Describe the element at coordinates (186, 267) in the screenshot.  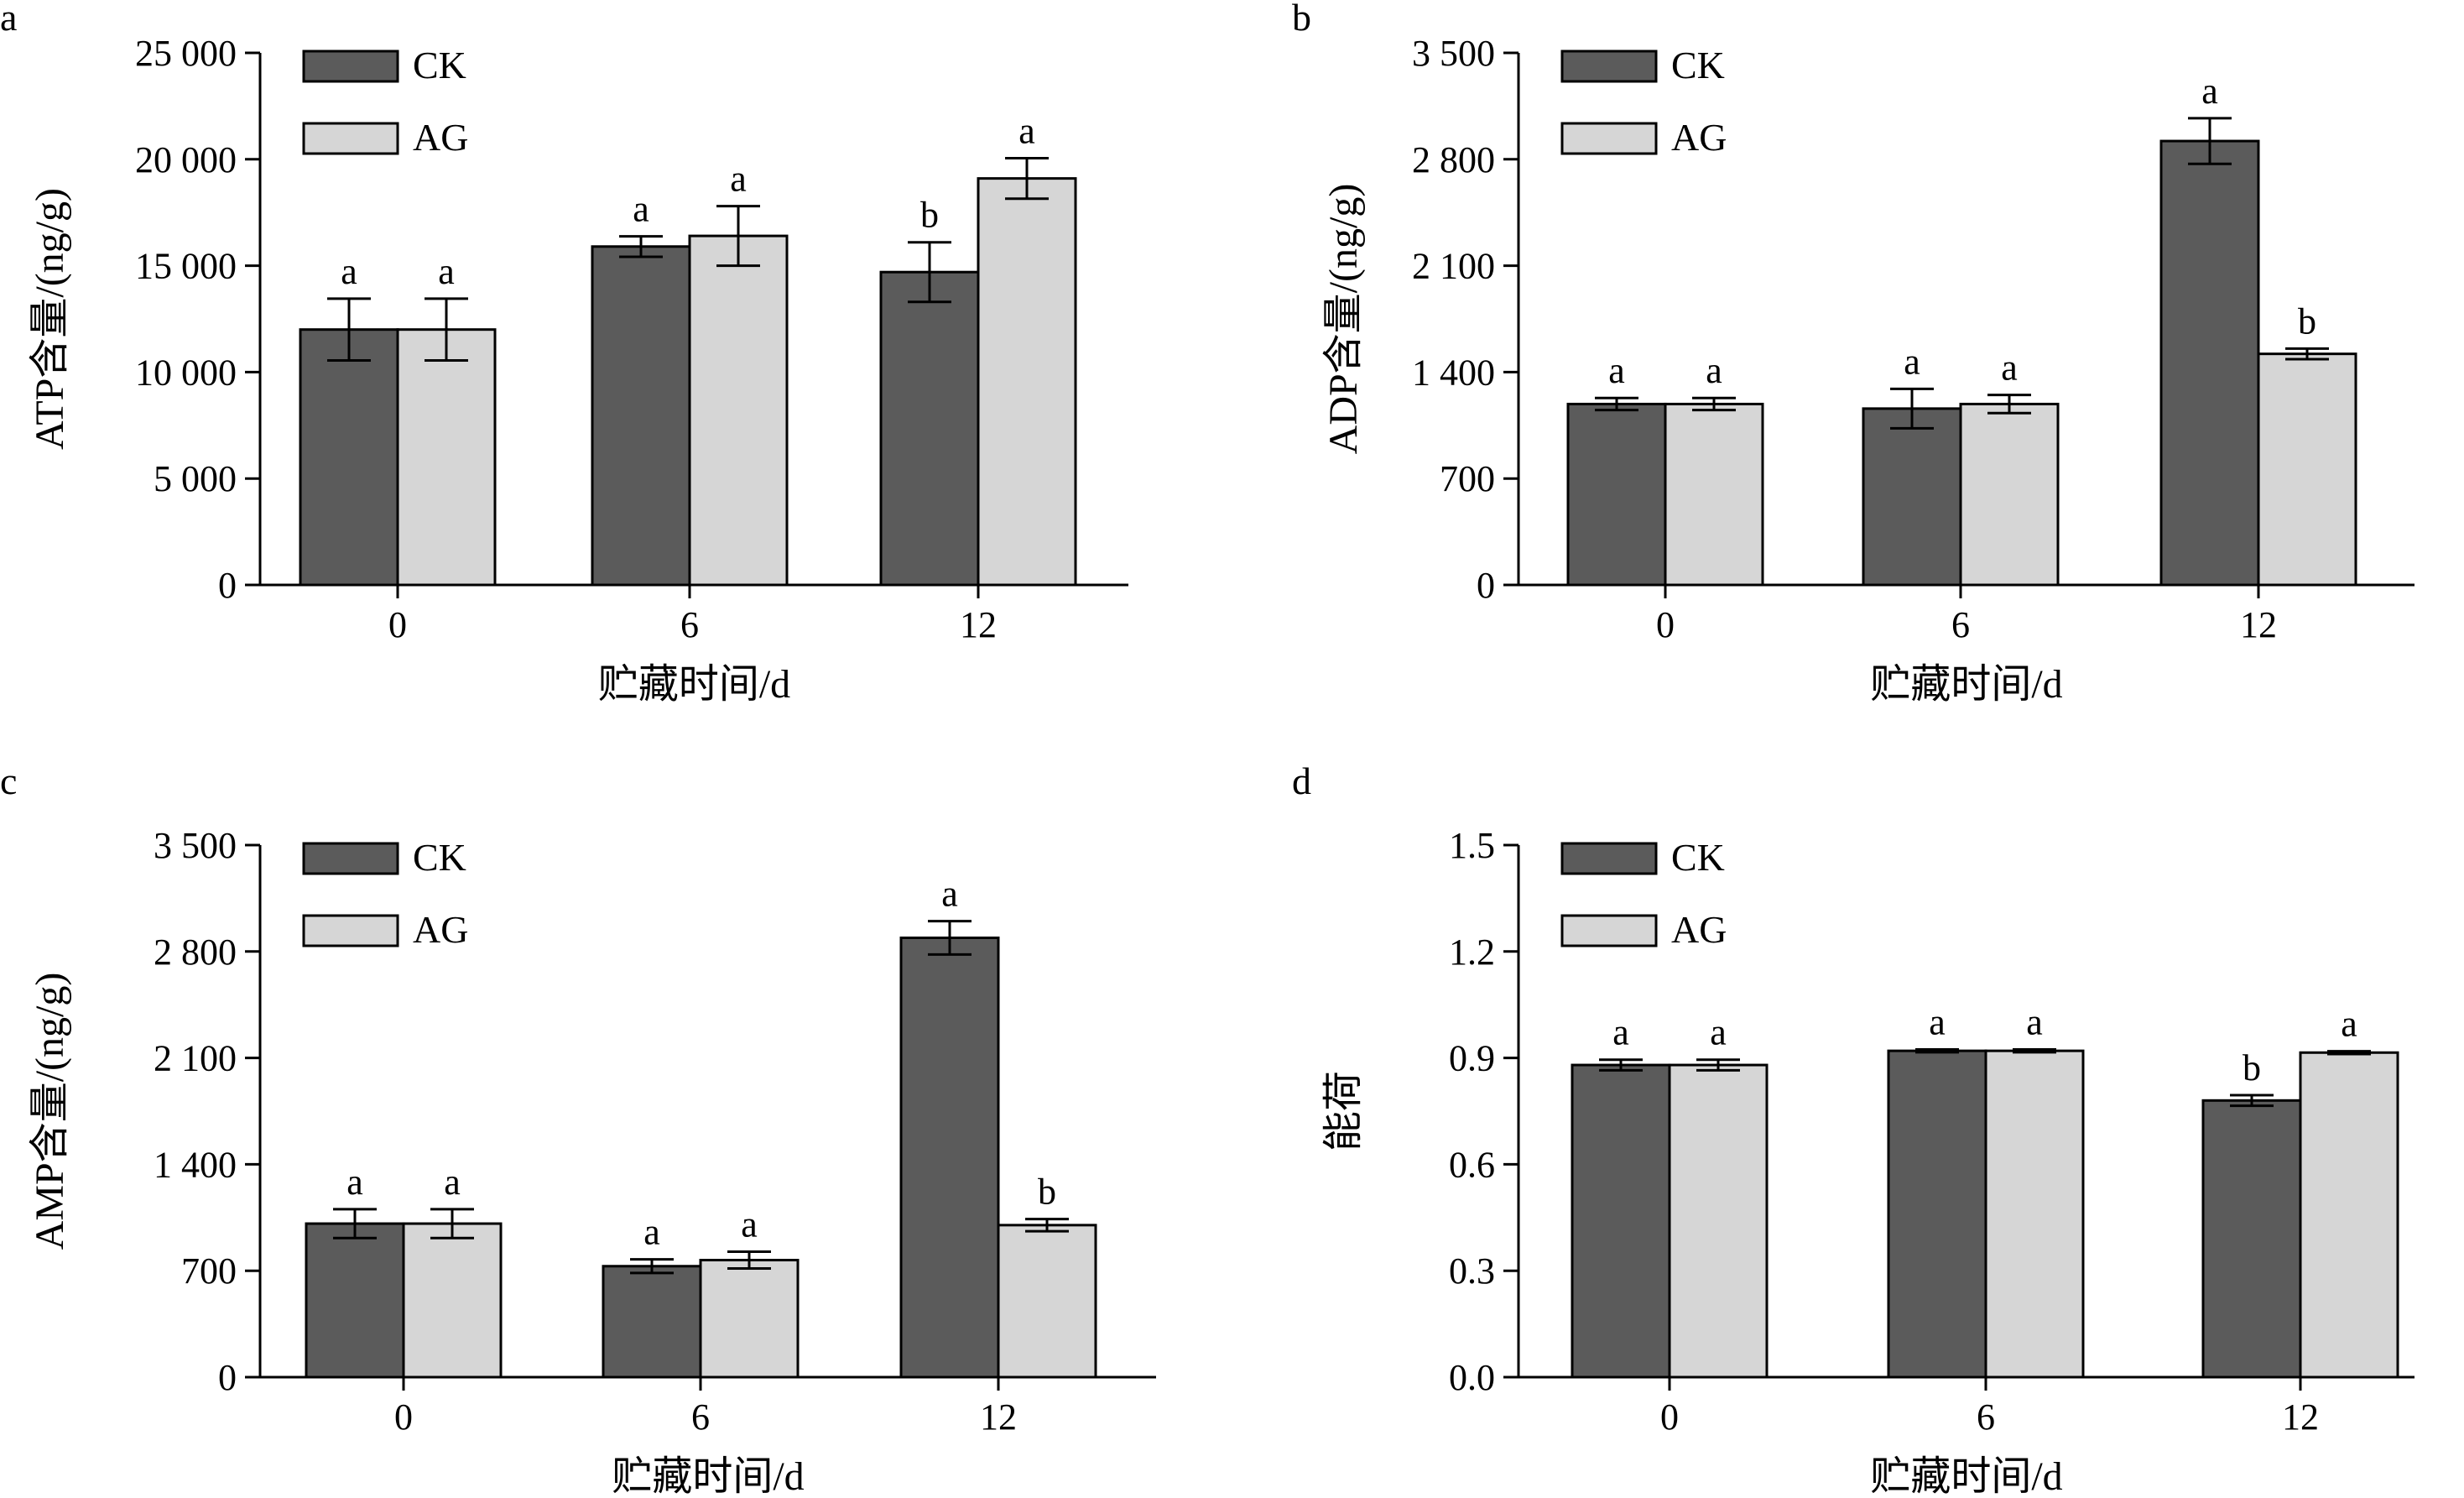
I see `y-tick-label: 15 000` at that location.